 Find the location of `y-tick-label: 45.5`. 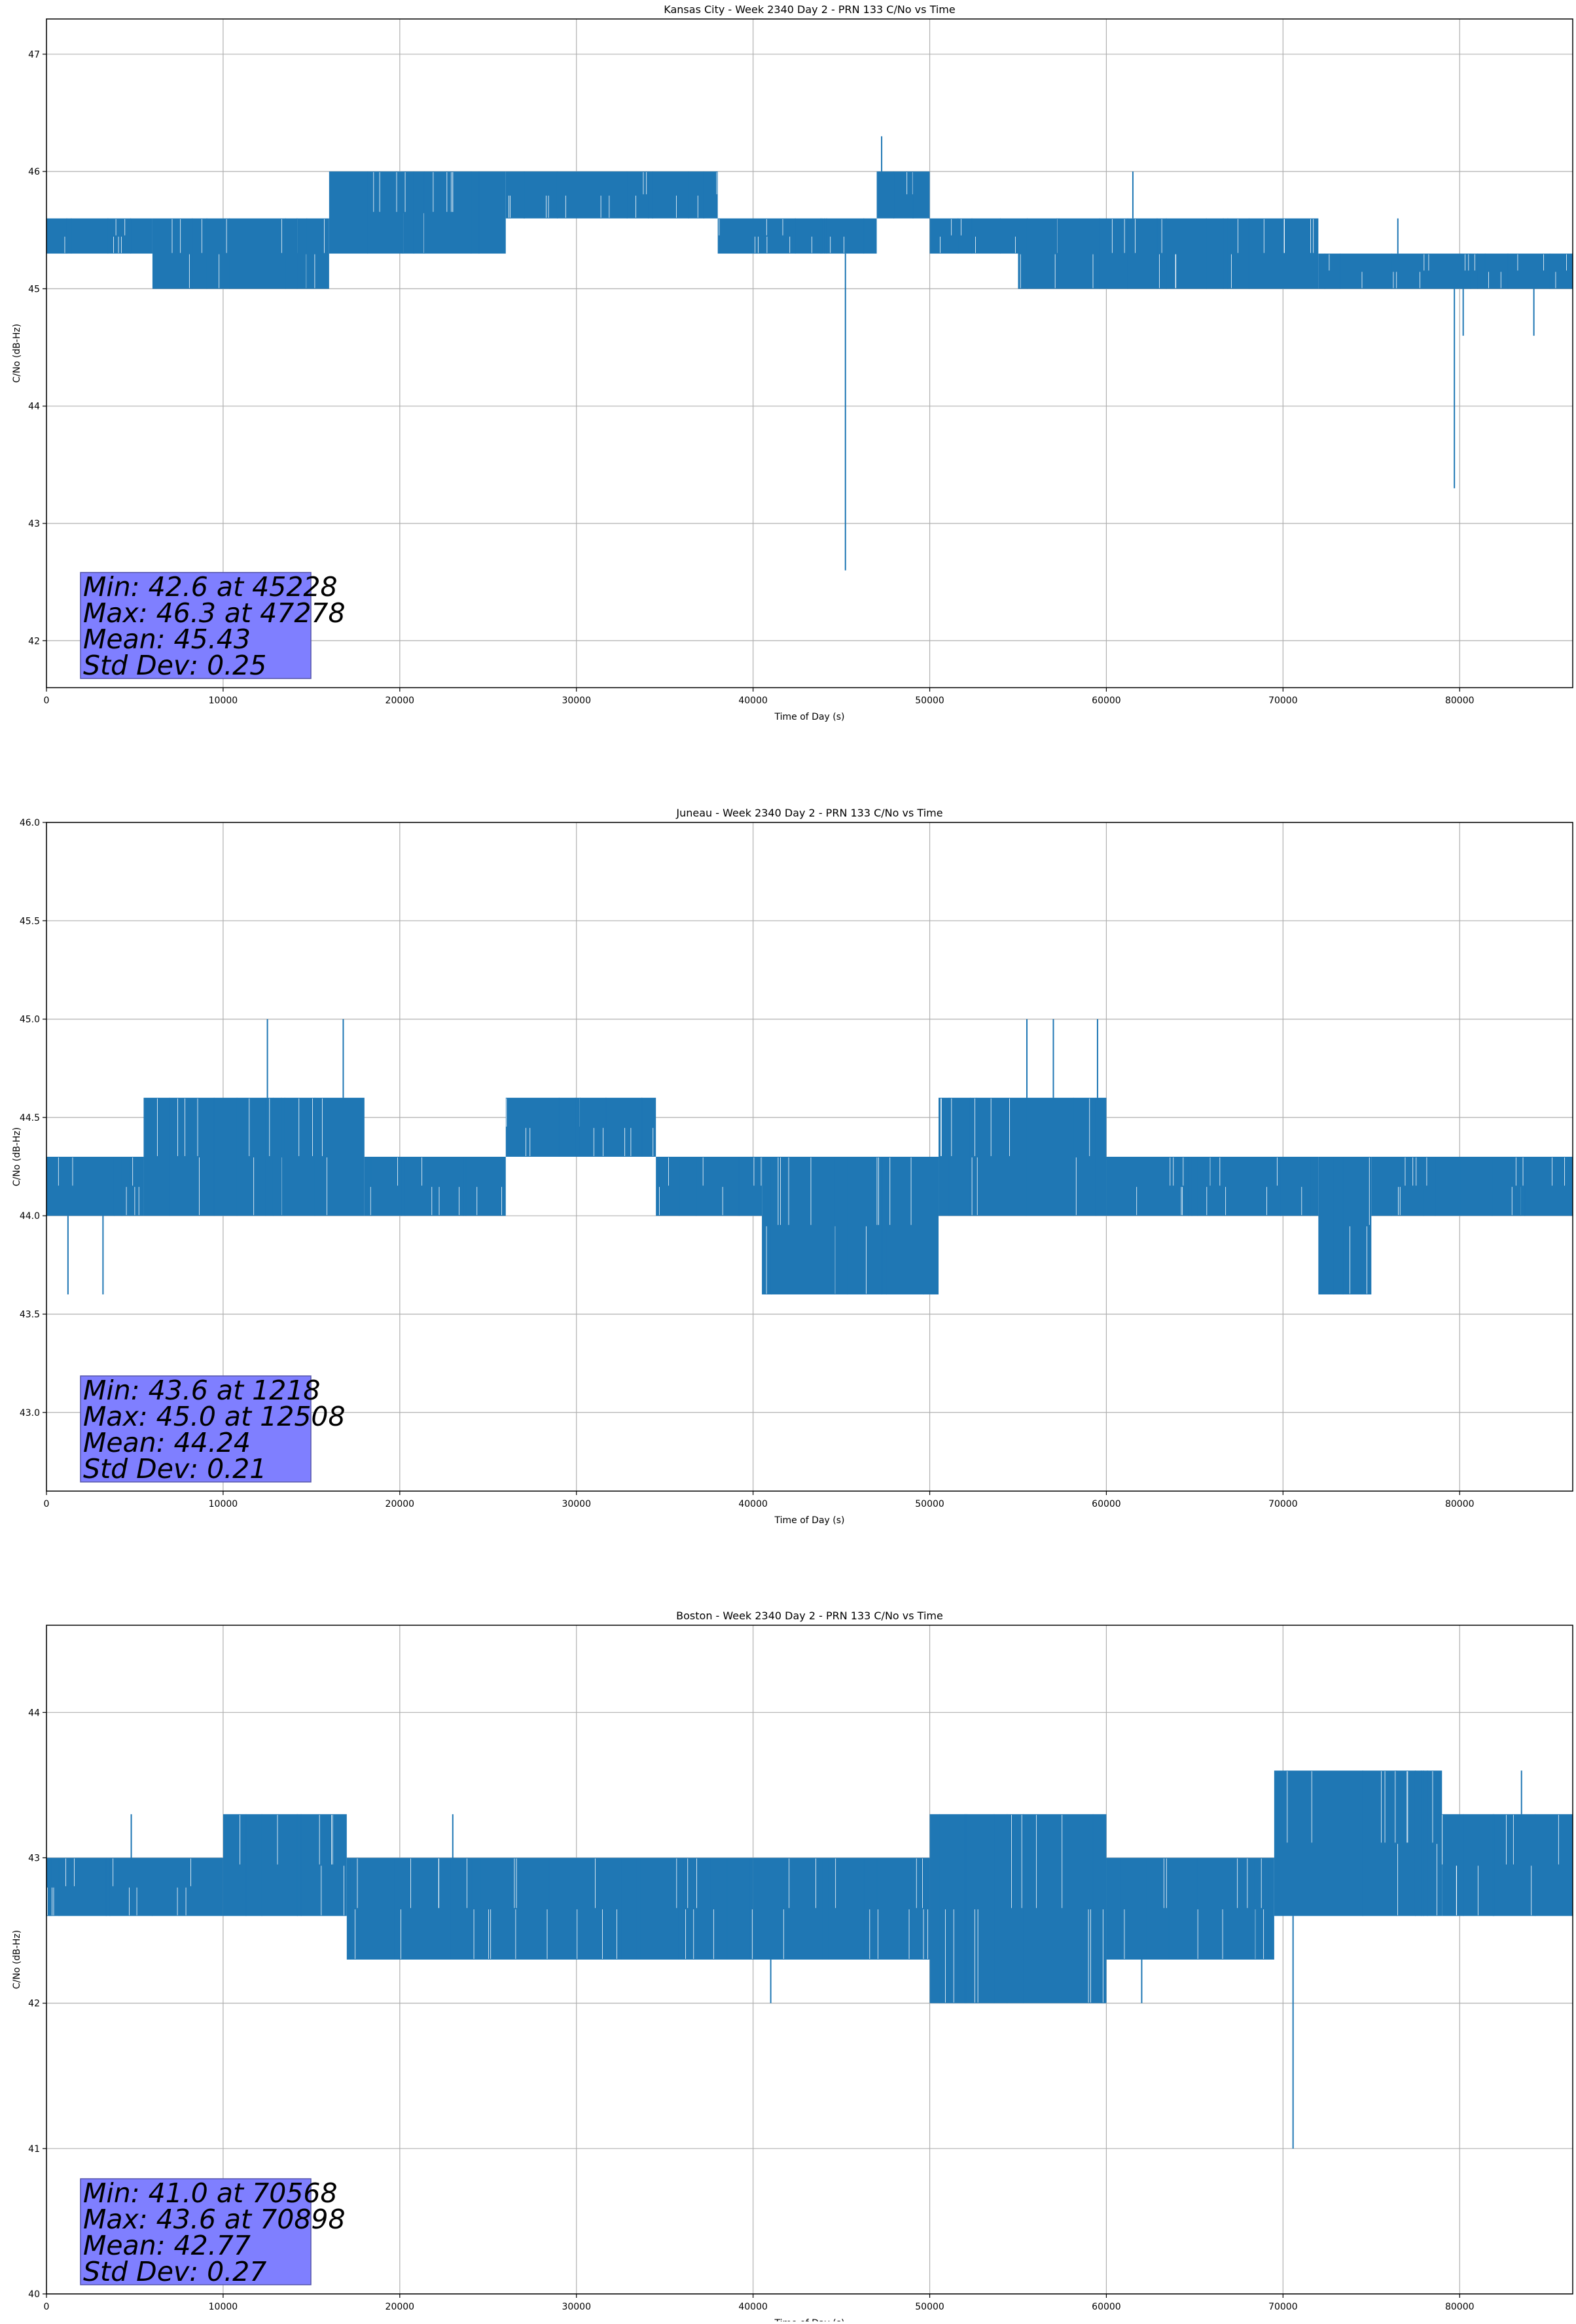

y-tick-label: 45.5 is located at coordinates (30, 921).